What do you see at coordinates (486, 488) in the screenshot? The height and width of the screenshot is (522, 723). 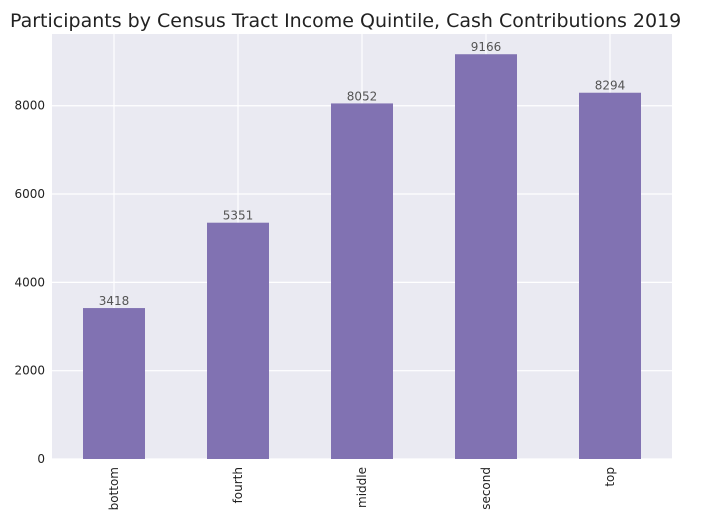 I see `x-tick-label-second: second` at bounding box center [486, 488].